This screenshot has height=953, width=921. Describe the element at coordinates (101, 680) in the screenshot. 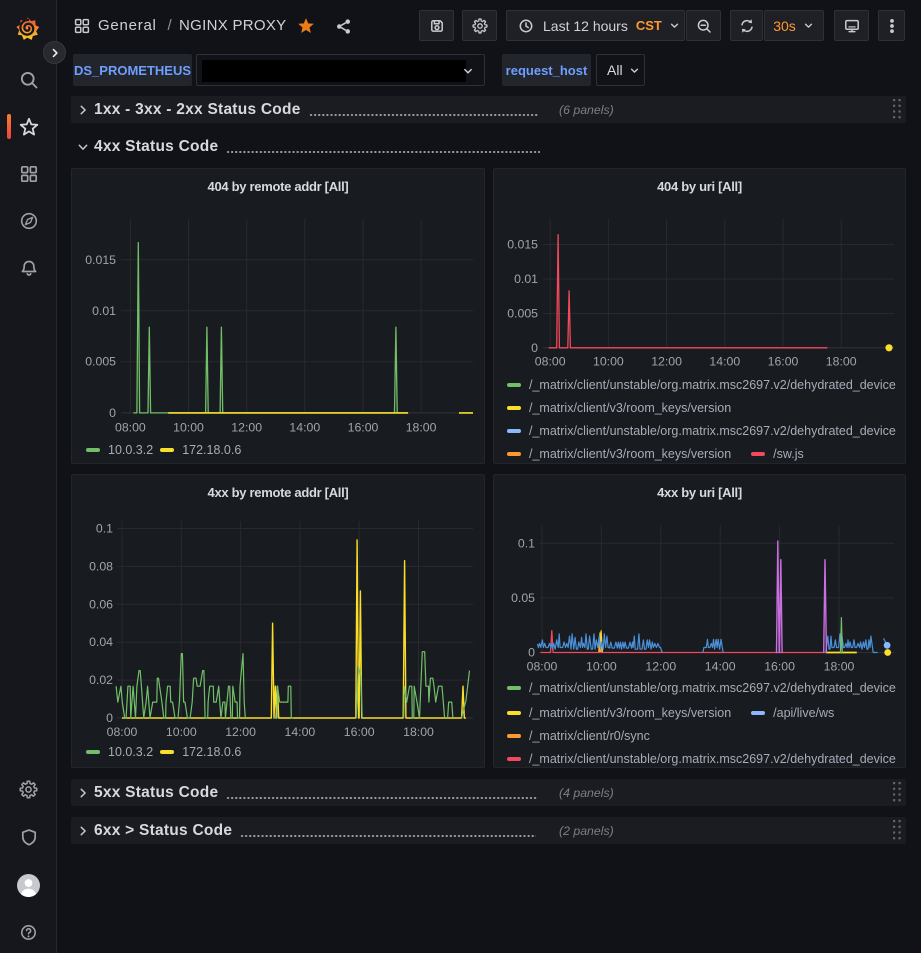

I see `svg-text: 0.02` at that location.